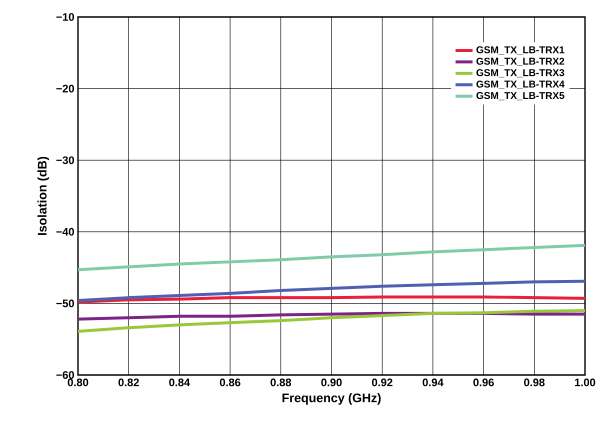  I want to click on legend-label: GSM_TX_LB-TRX4, so click(520, 84).